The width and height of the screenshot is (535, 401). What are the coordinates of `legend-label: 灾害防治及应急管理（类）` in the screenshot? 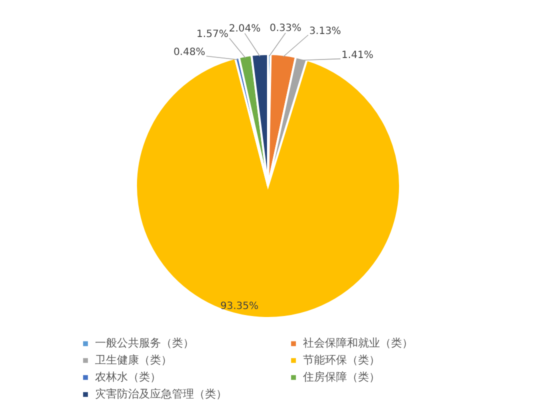 It's located at (161, 394).